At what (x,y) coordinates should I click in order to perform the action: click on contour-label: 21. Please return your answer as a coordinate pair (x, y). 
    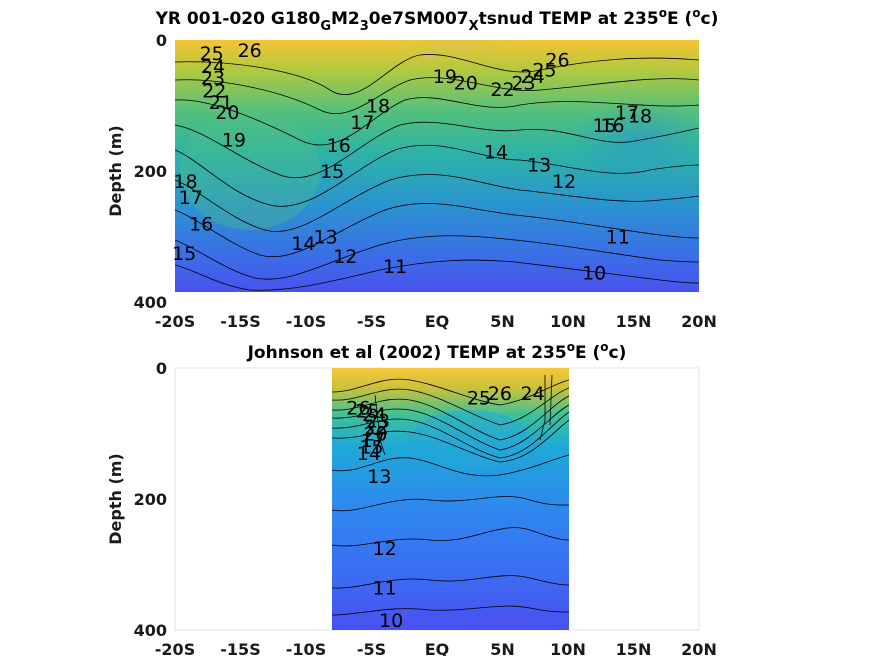
    Looking at the image, I should click on (221, 103).